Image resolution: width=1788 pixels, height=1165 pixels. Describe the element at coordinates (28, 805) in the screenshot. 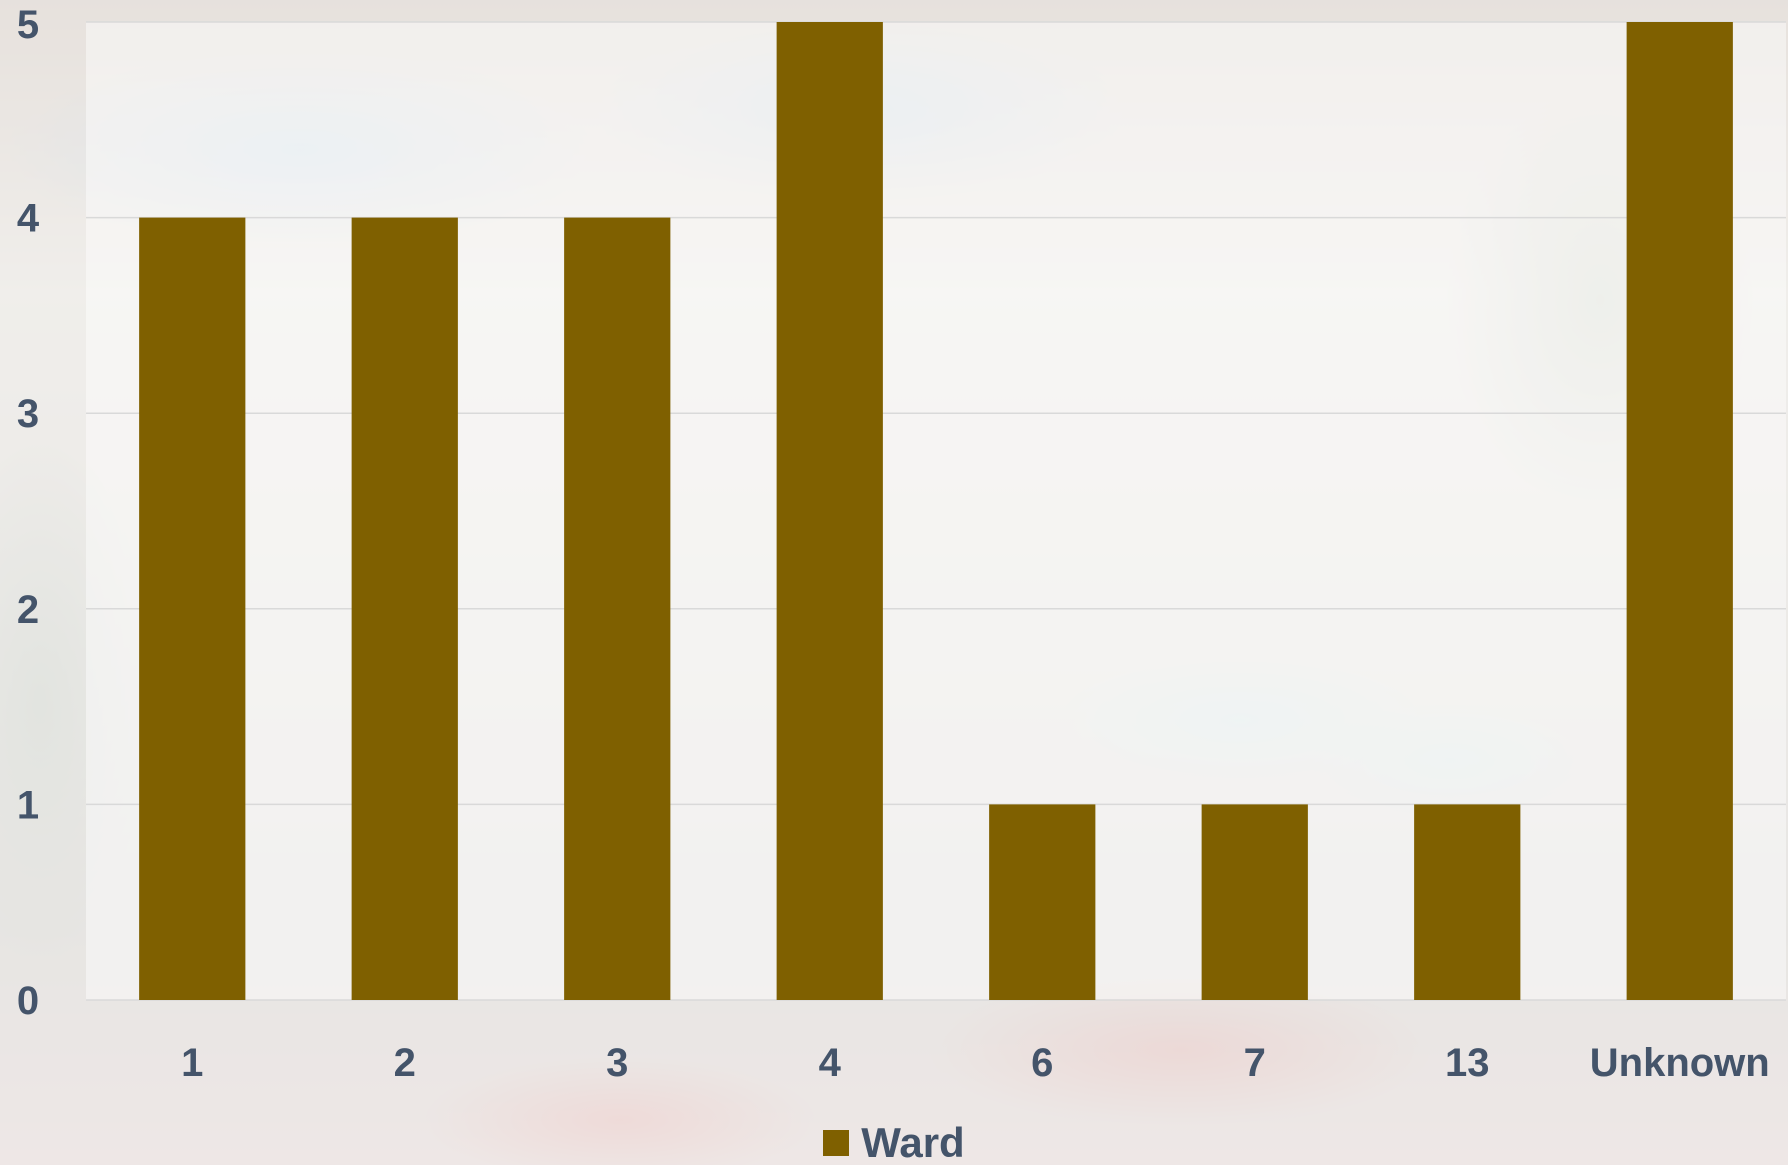

I see `y-tick-label: 1` at that location.